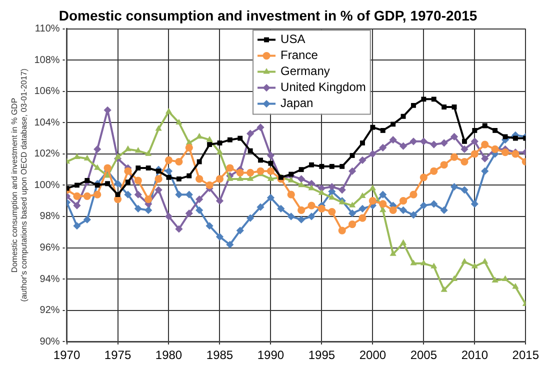  Describe the element at coordinates (220, 355) in the screenshot. I see `x-tick-label: 1985` at that location.